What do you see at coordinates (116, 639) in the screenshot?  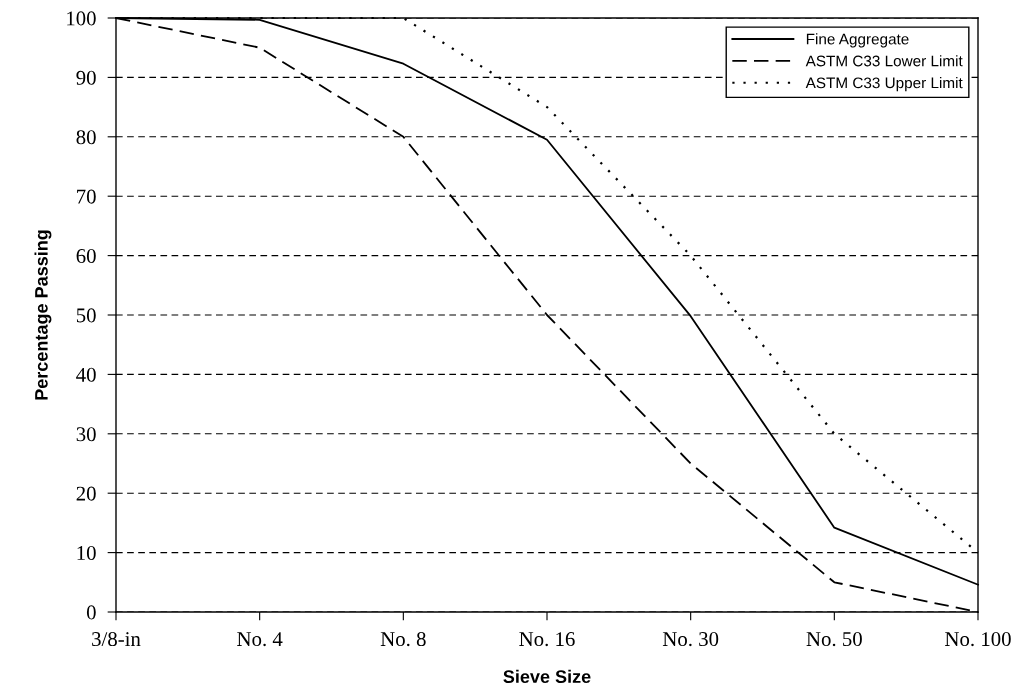 I see `x-tick-label: 3/8-in` at bounding box center [116, 639].